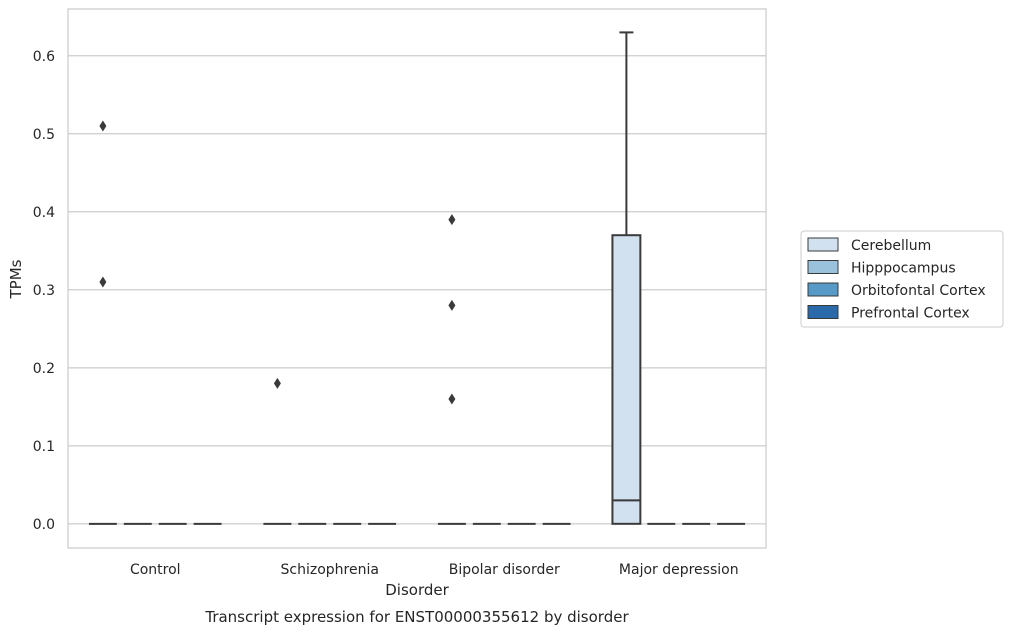  What do you see at coordinates (155, 570) in the screenshot?
I see `x-tick-label: Control` at bounding box center [155, 570].